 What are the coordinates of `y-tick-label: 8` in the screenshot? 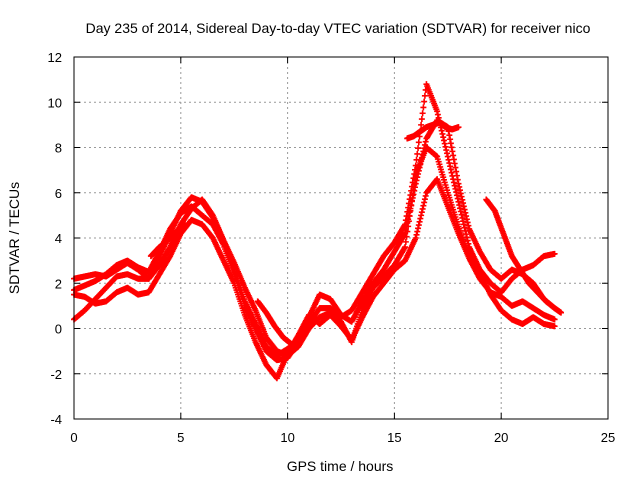 It's located at (58, 148).